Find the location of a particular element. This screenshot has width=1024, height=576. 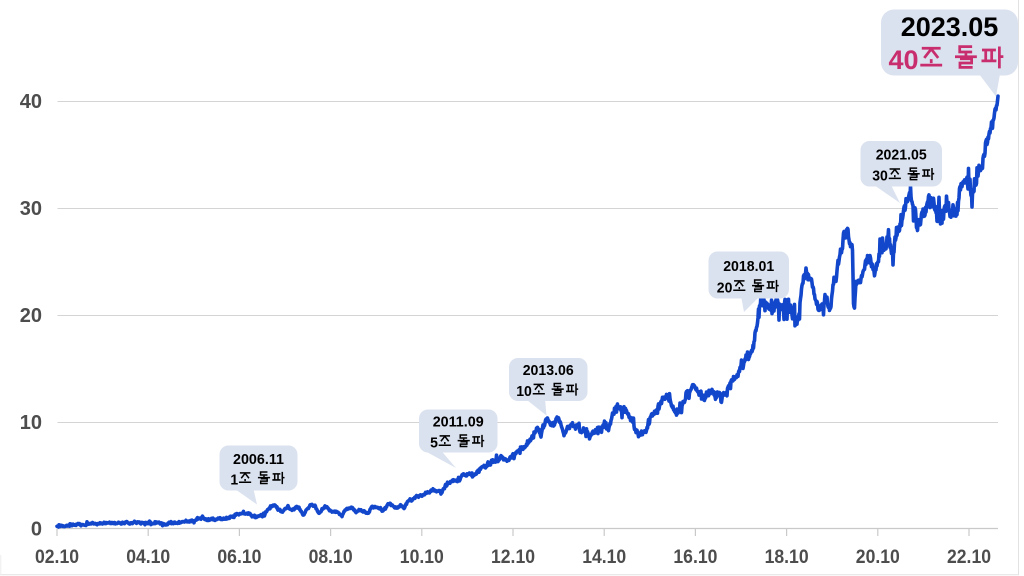

svg-text: 18.10 is located at coordinates (787, 557).